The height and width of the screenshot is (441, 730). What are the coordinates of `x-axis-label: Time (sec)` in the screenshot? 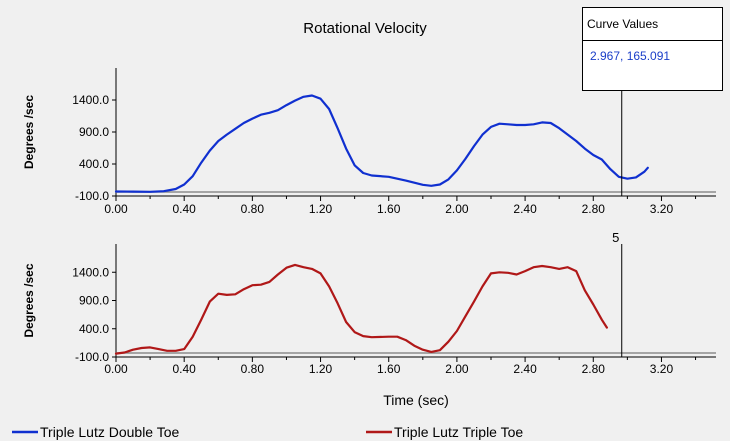 It's located at (416, 400).